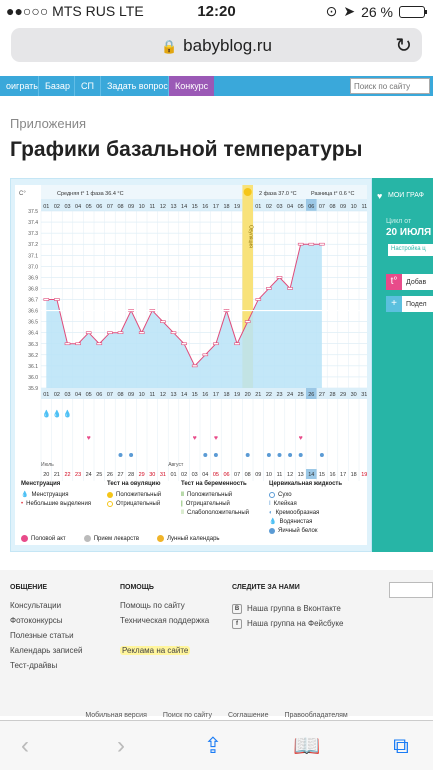  I want to click on forward-icon: ›, so click(121, 745).